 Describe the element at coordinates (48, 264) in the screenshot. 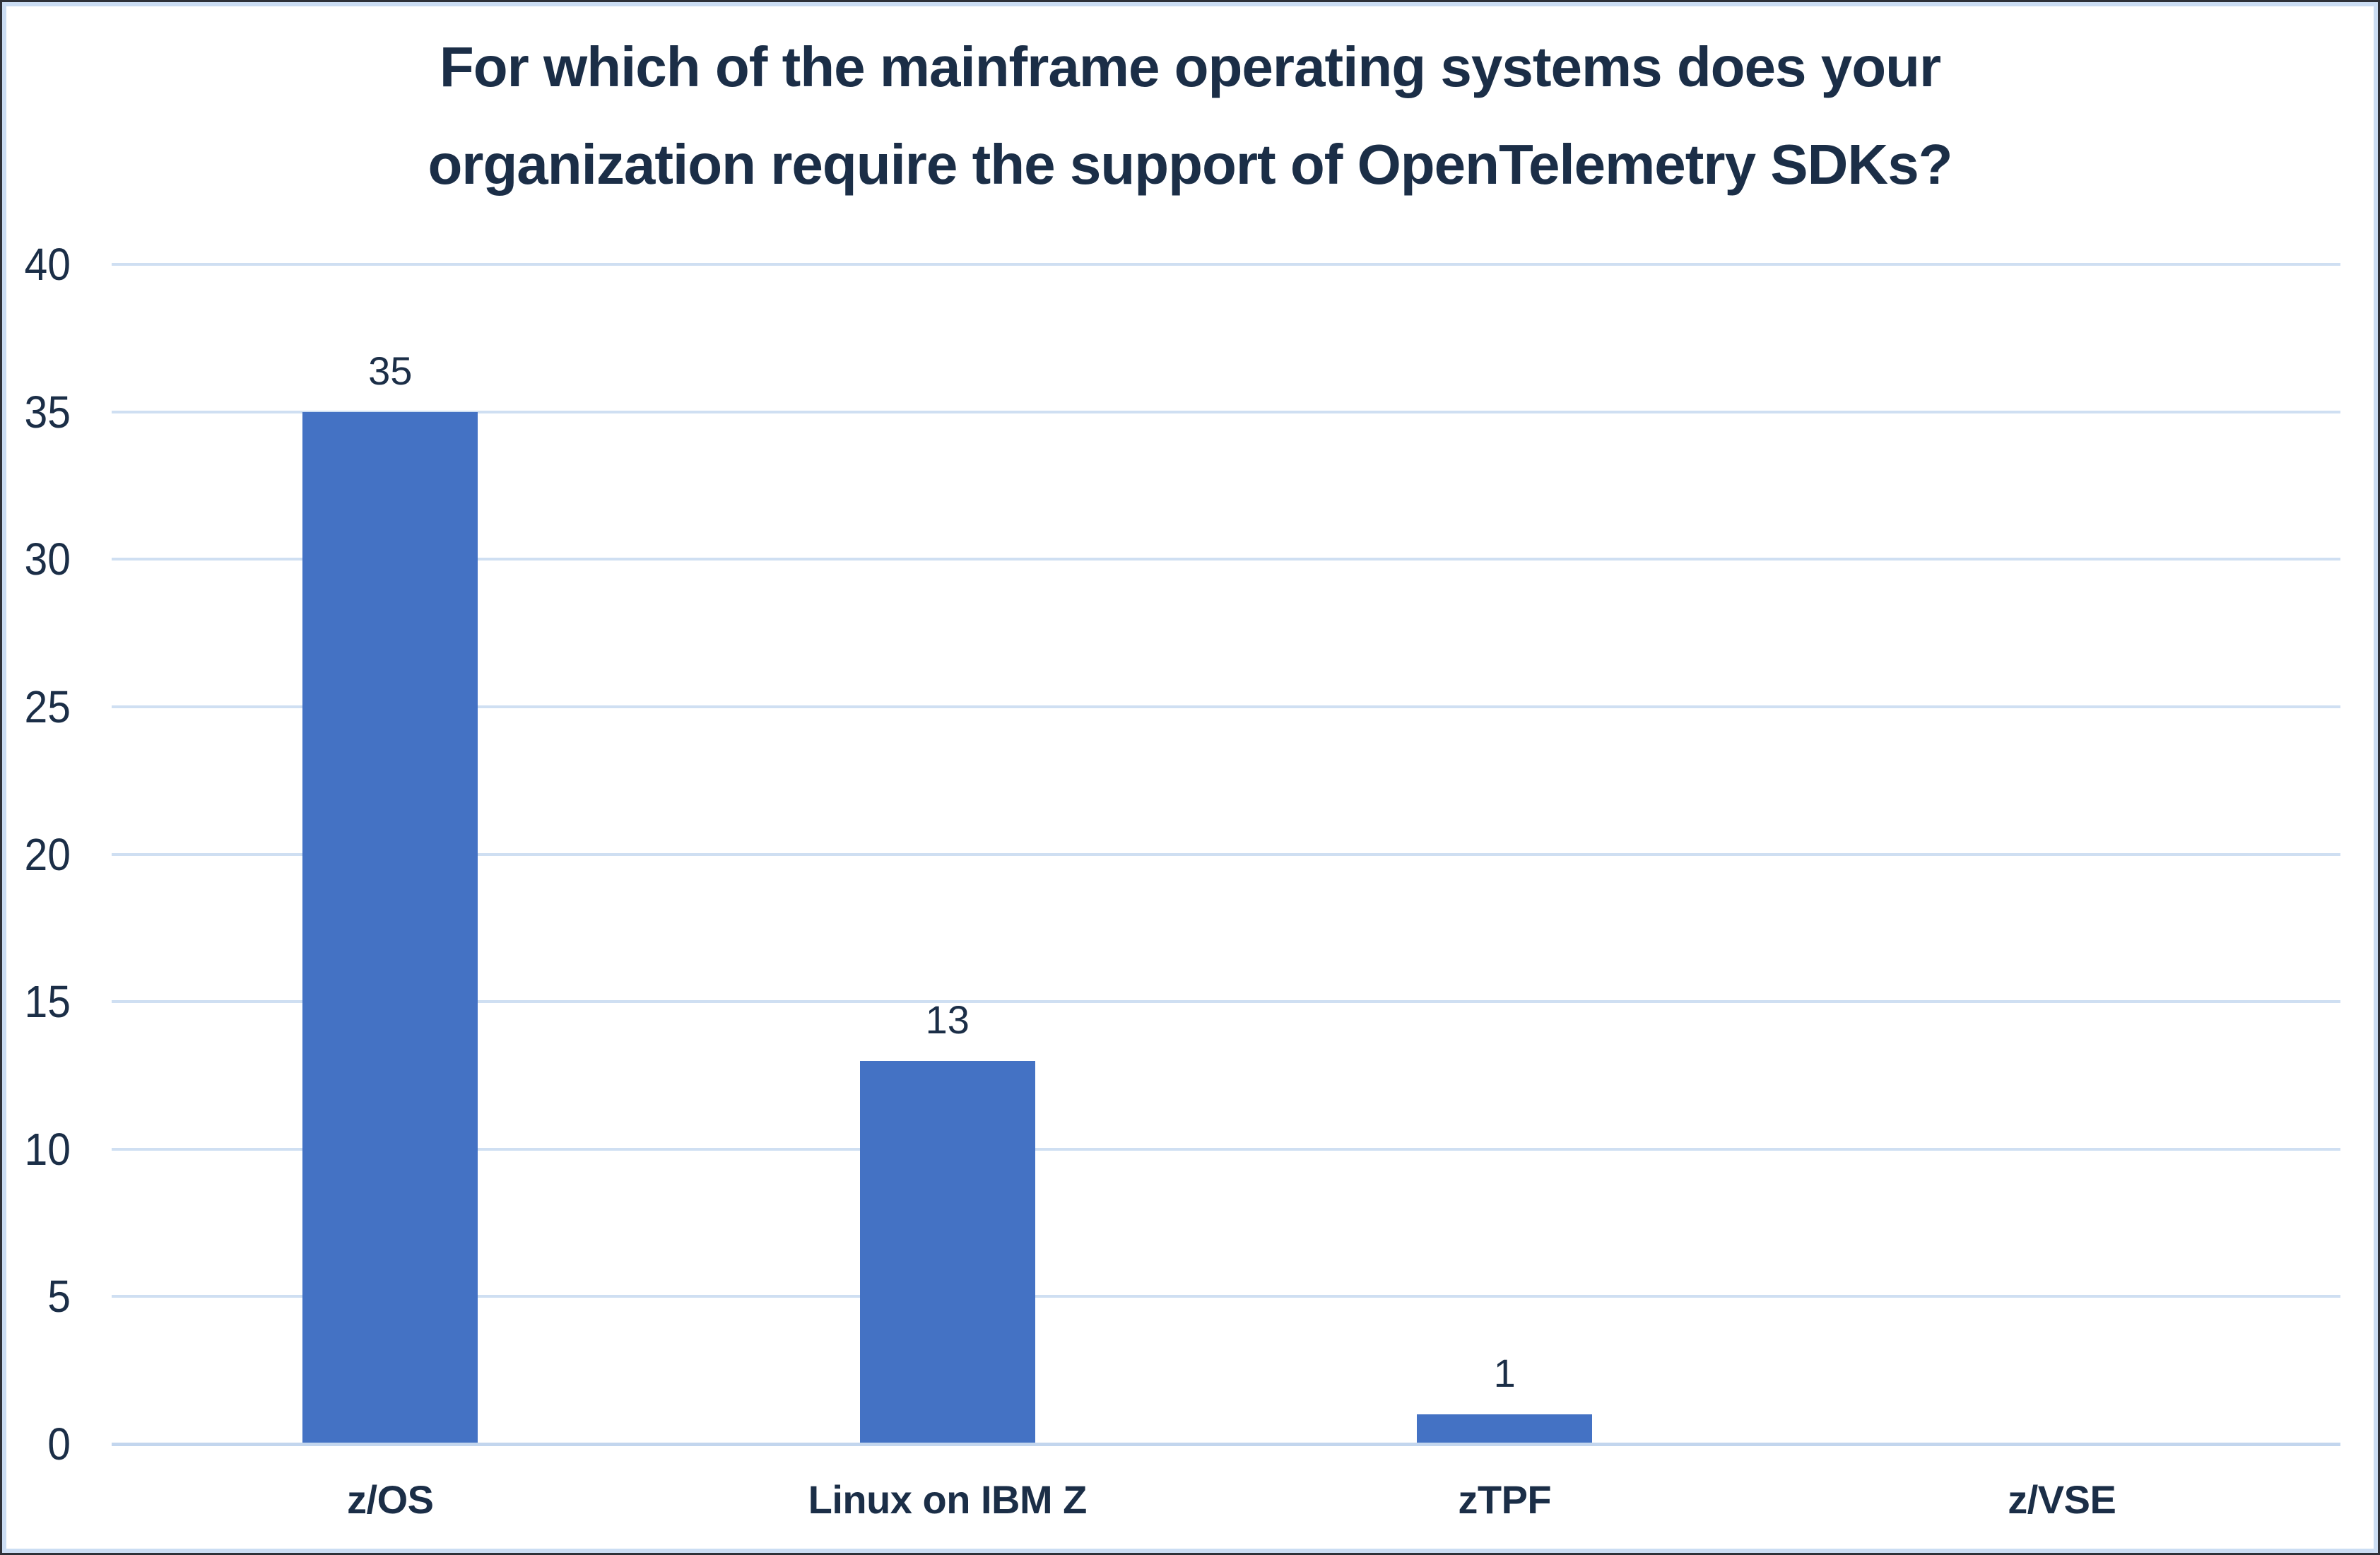

I see `y-axis-tick-label: 40` at that location.